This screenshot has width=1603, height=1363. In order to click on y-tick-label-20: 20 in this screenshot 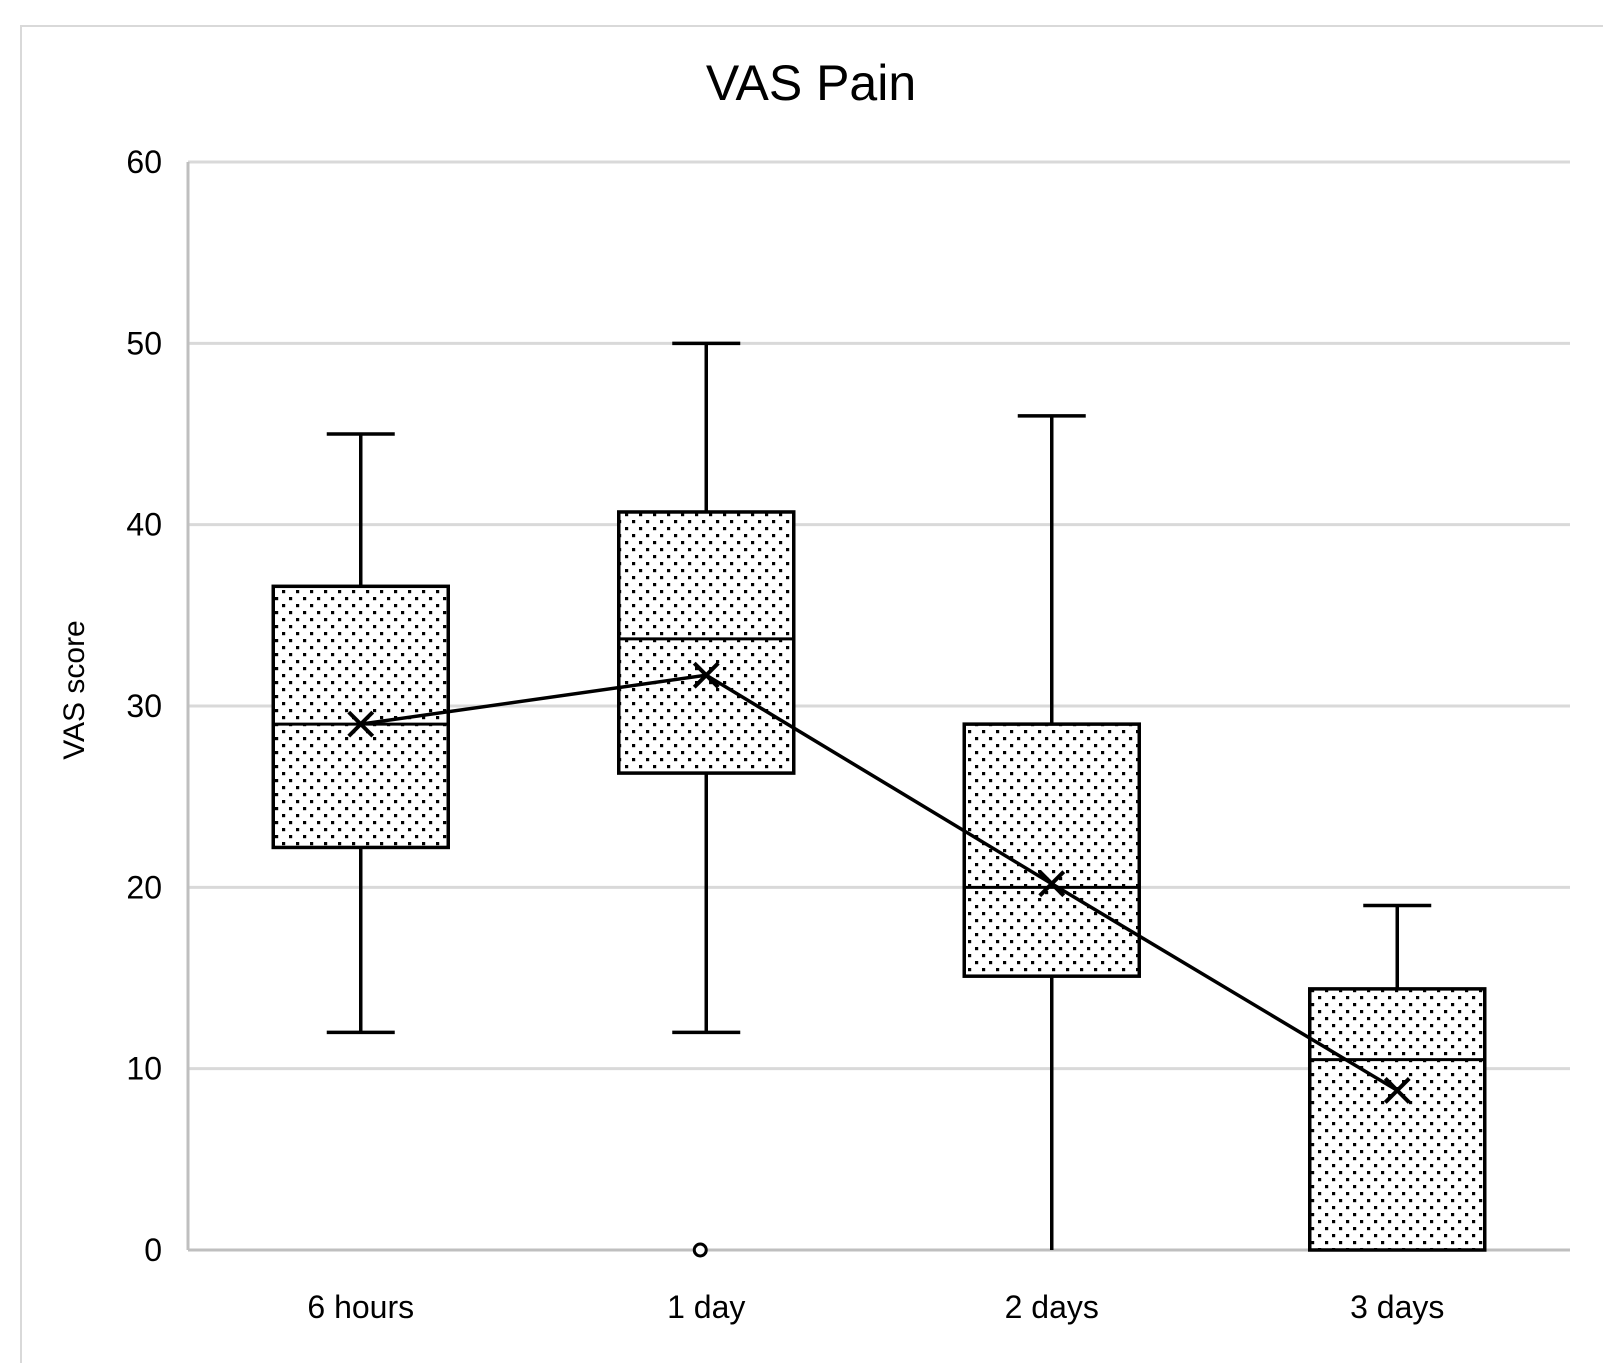, I will do `click(144, 887)`.